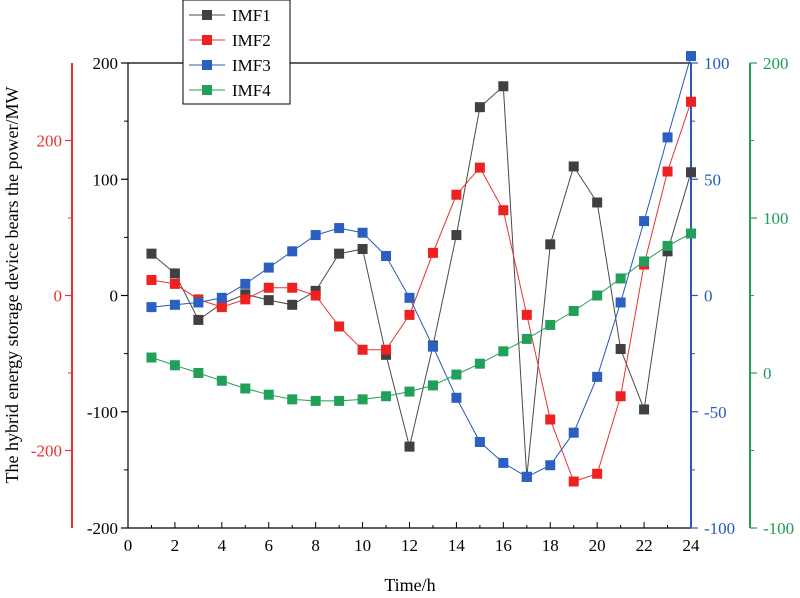 Image resolution: width=800 pixels, height=598 pixels. I want to click on legend-label: IMF3, so click(251, 65).